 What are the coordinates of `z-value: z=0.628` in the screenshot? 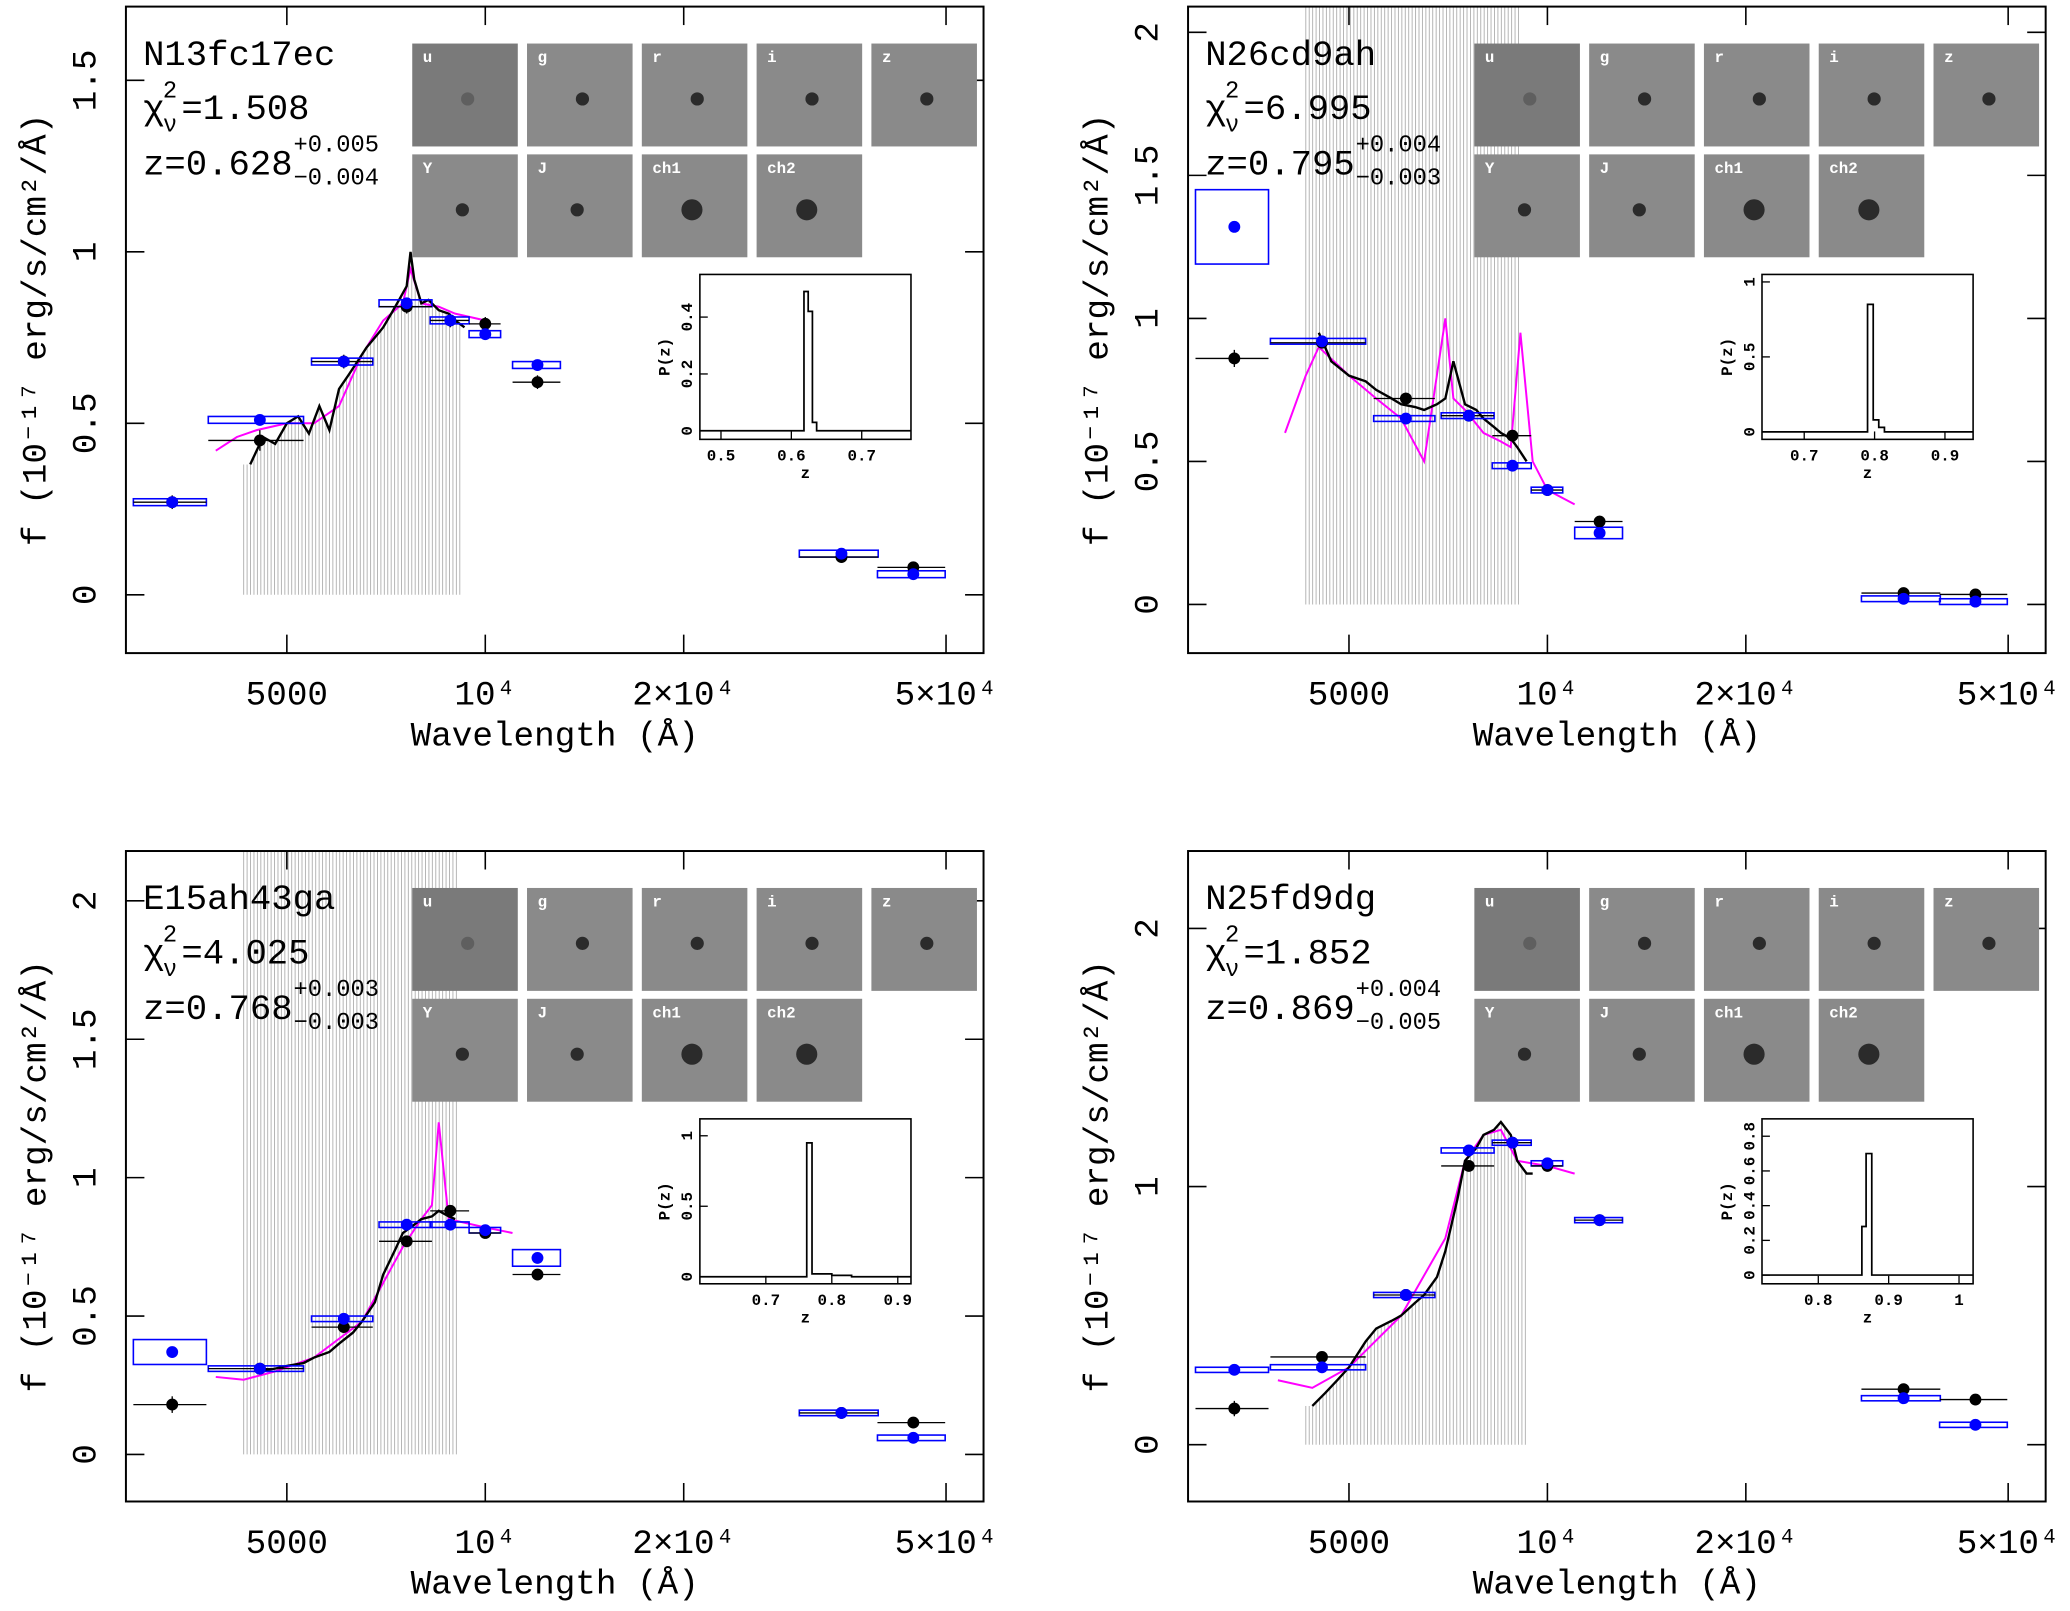 It's located at (218, 164).